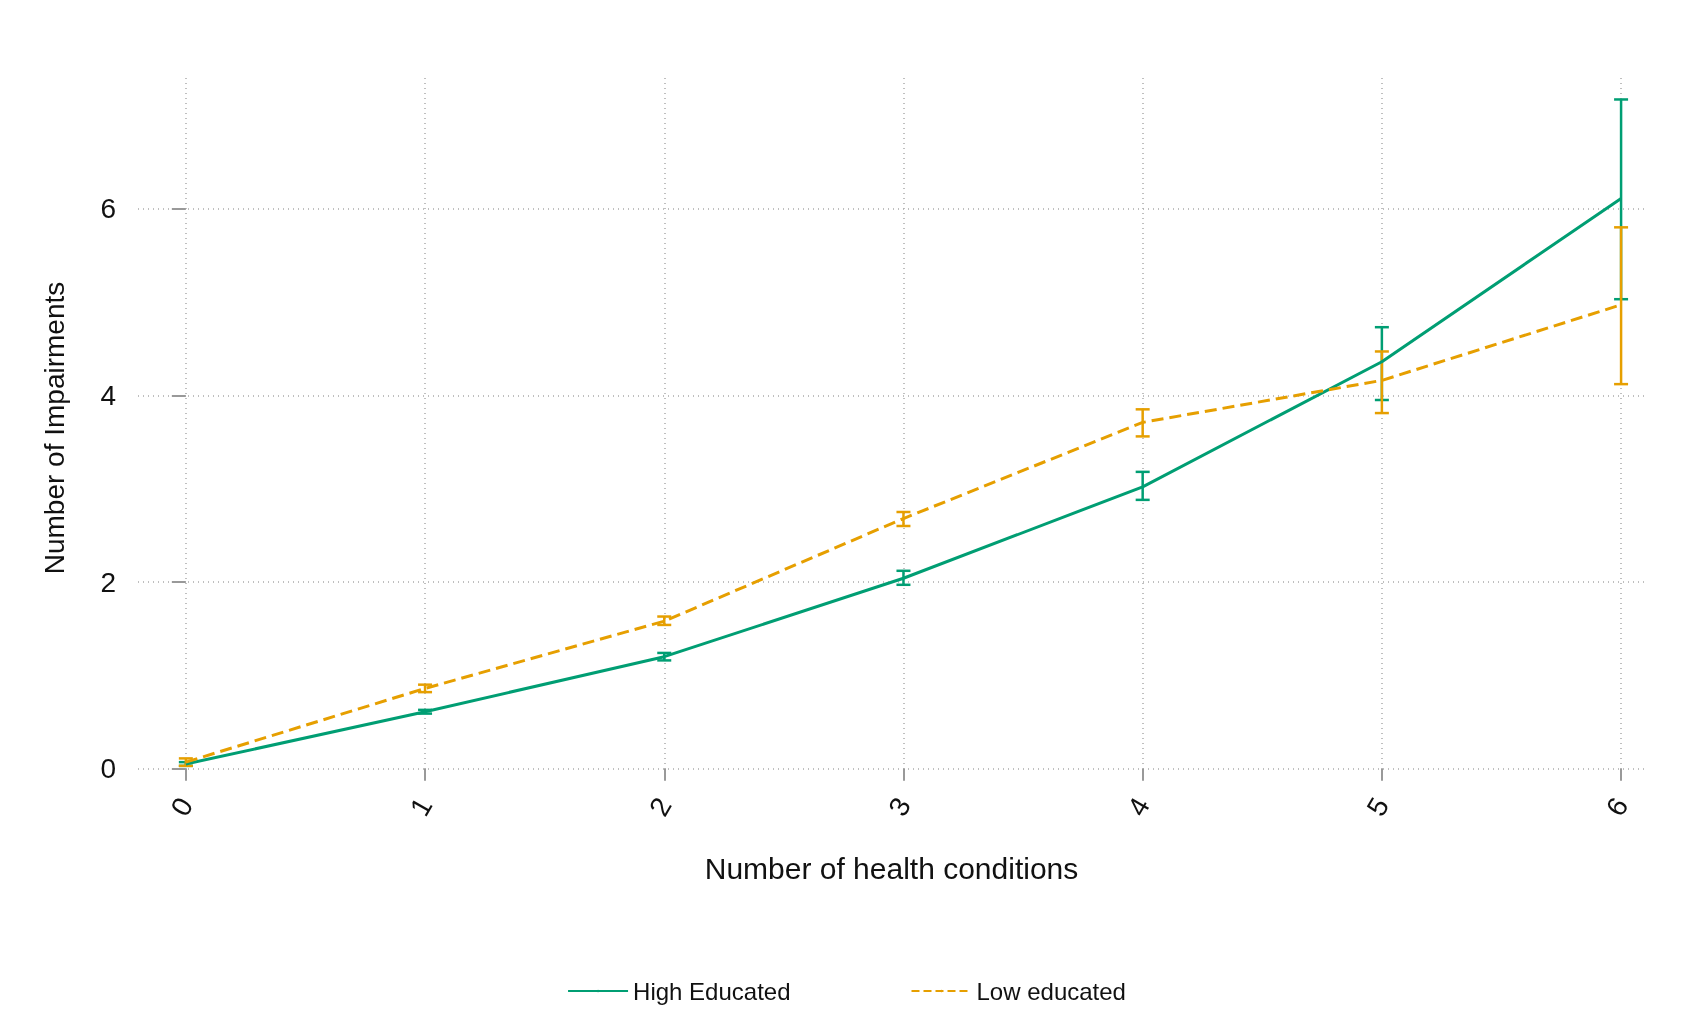 This screenshot has width=1693, height=1028. Describe the element at coordinates (1051, 991) in the screenshot. I see `legend-label: Low educated` at that location.